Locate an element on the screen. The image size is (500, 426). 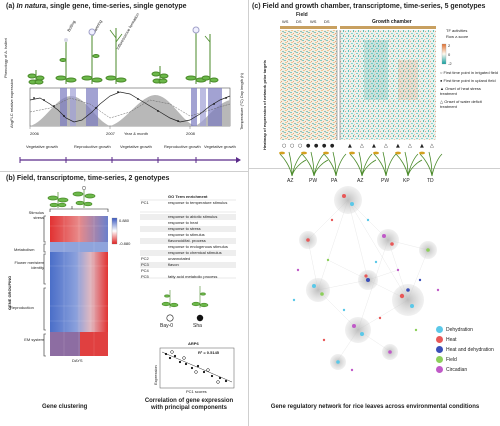
growth-label-3: Vegetative growth is located at coordinates (136, 146).